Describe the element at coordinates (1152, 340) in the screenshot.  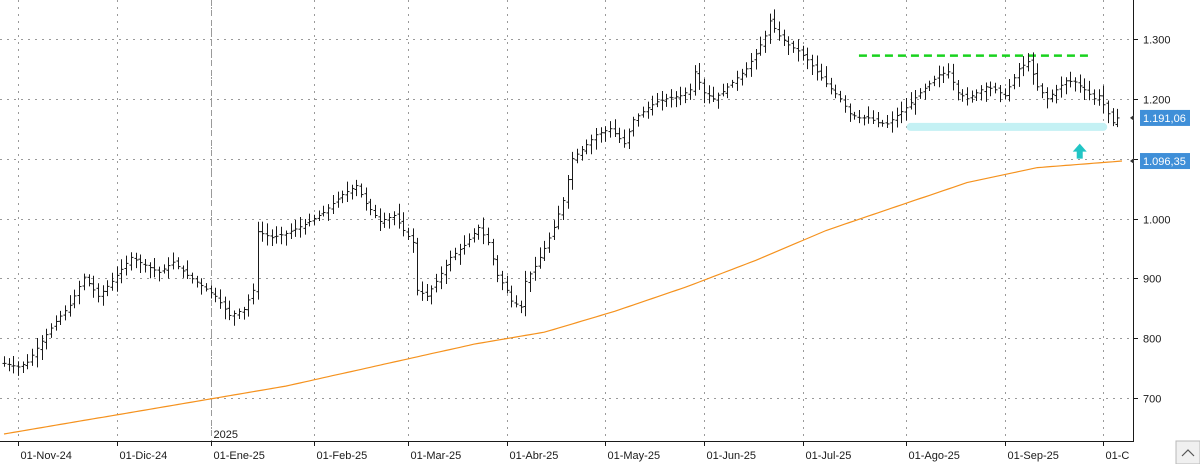
I see `y-tick-label: 800` at that location.